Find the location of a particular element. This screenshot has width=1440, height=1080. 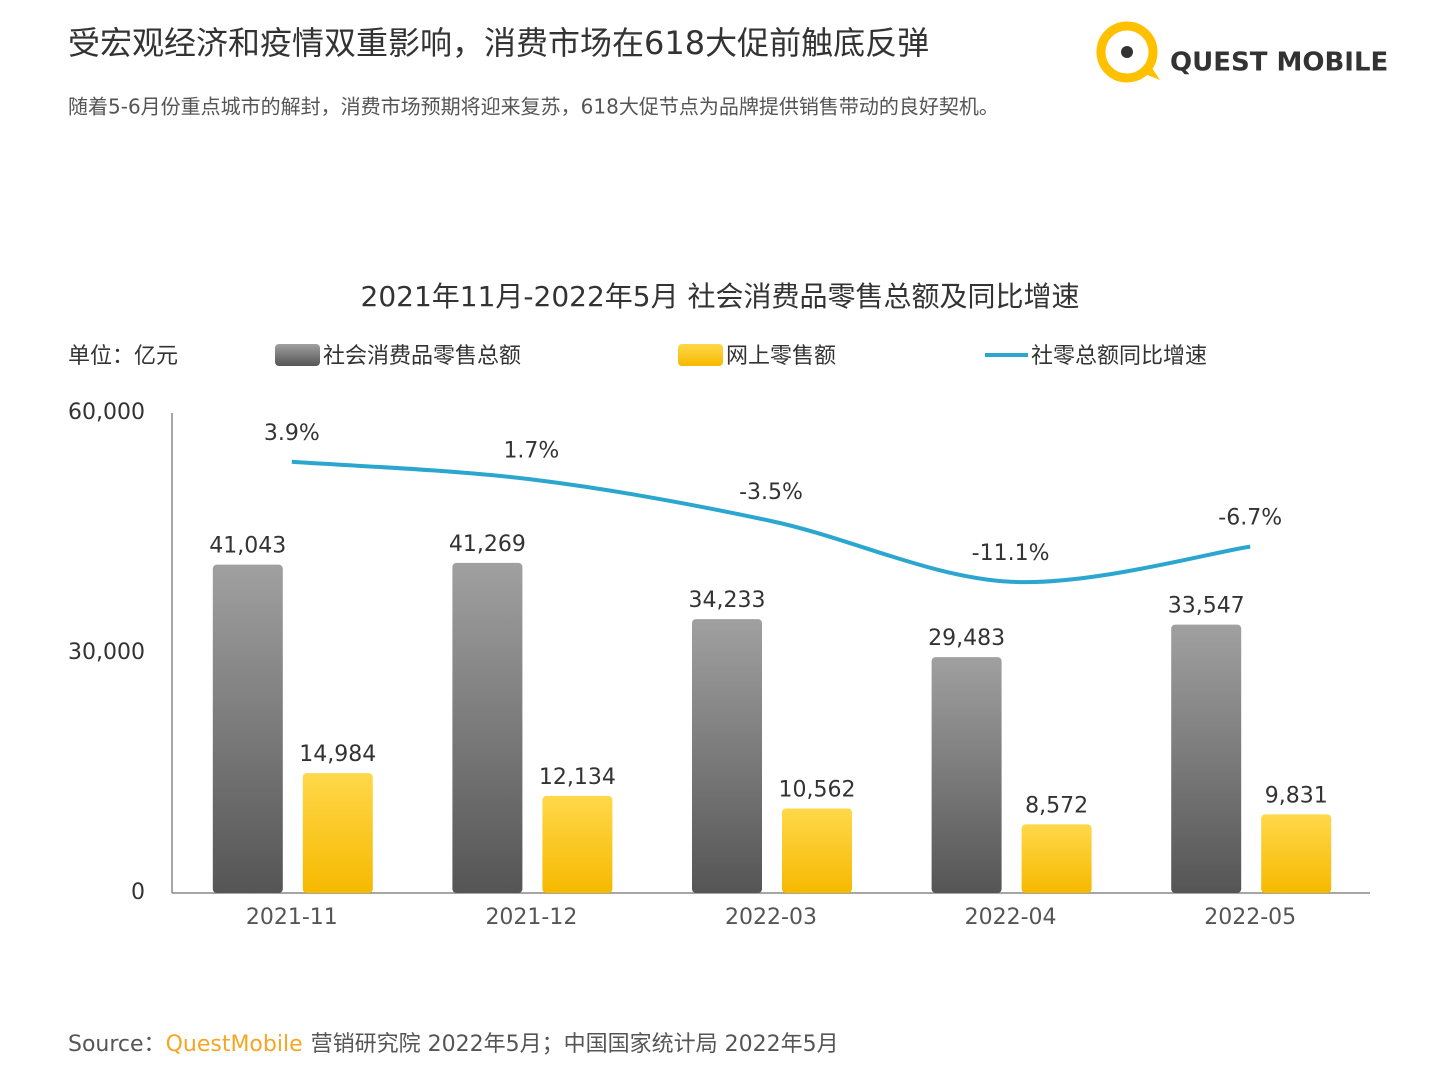

x-tick-label: 2021-12 is located at coordinates (531, 917).